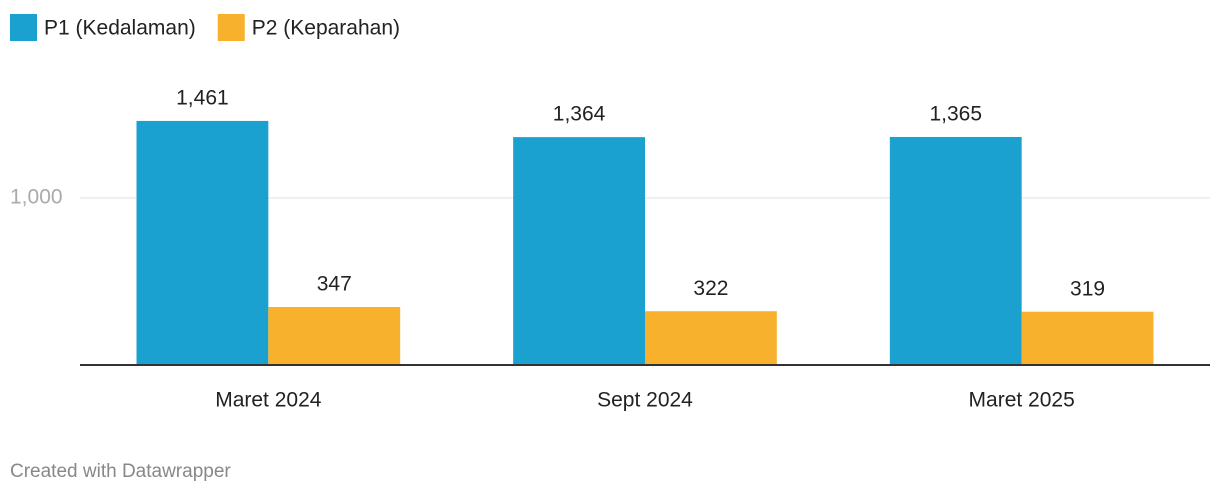 Image resolution: width=1220 pixels, height=496 pixels. I want to click on value-label: 322, so click(710, 288).